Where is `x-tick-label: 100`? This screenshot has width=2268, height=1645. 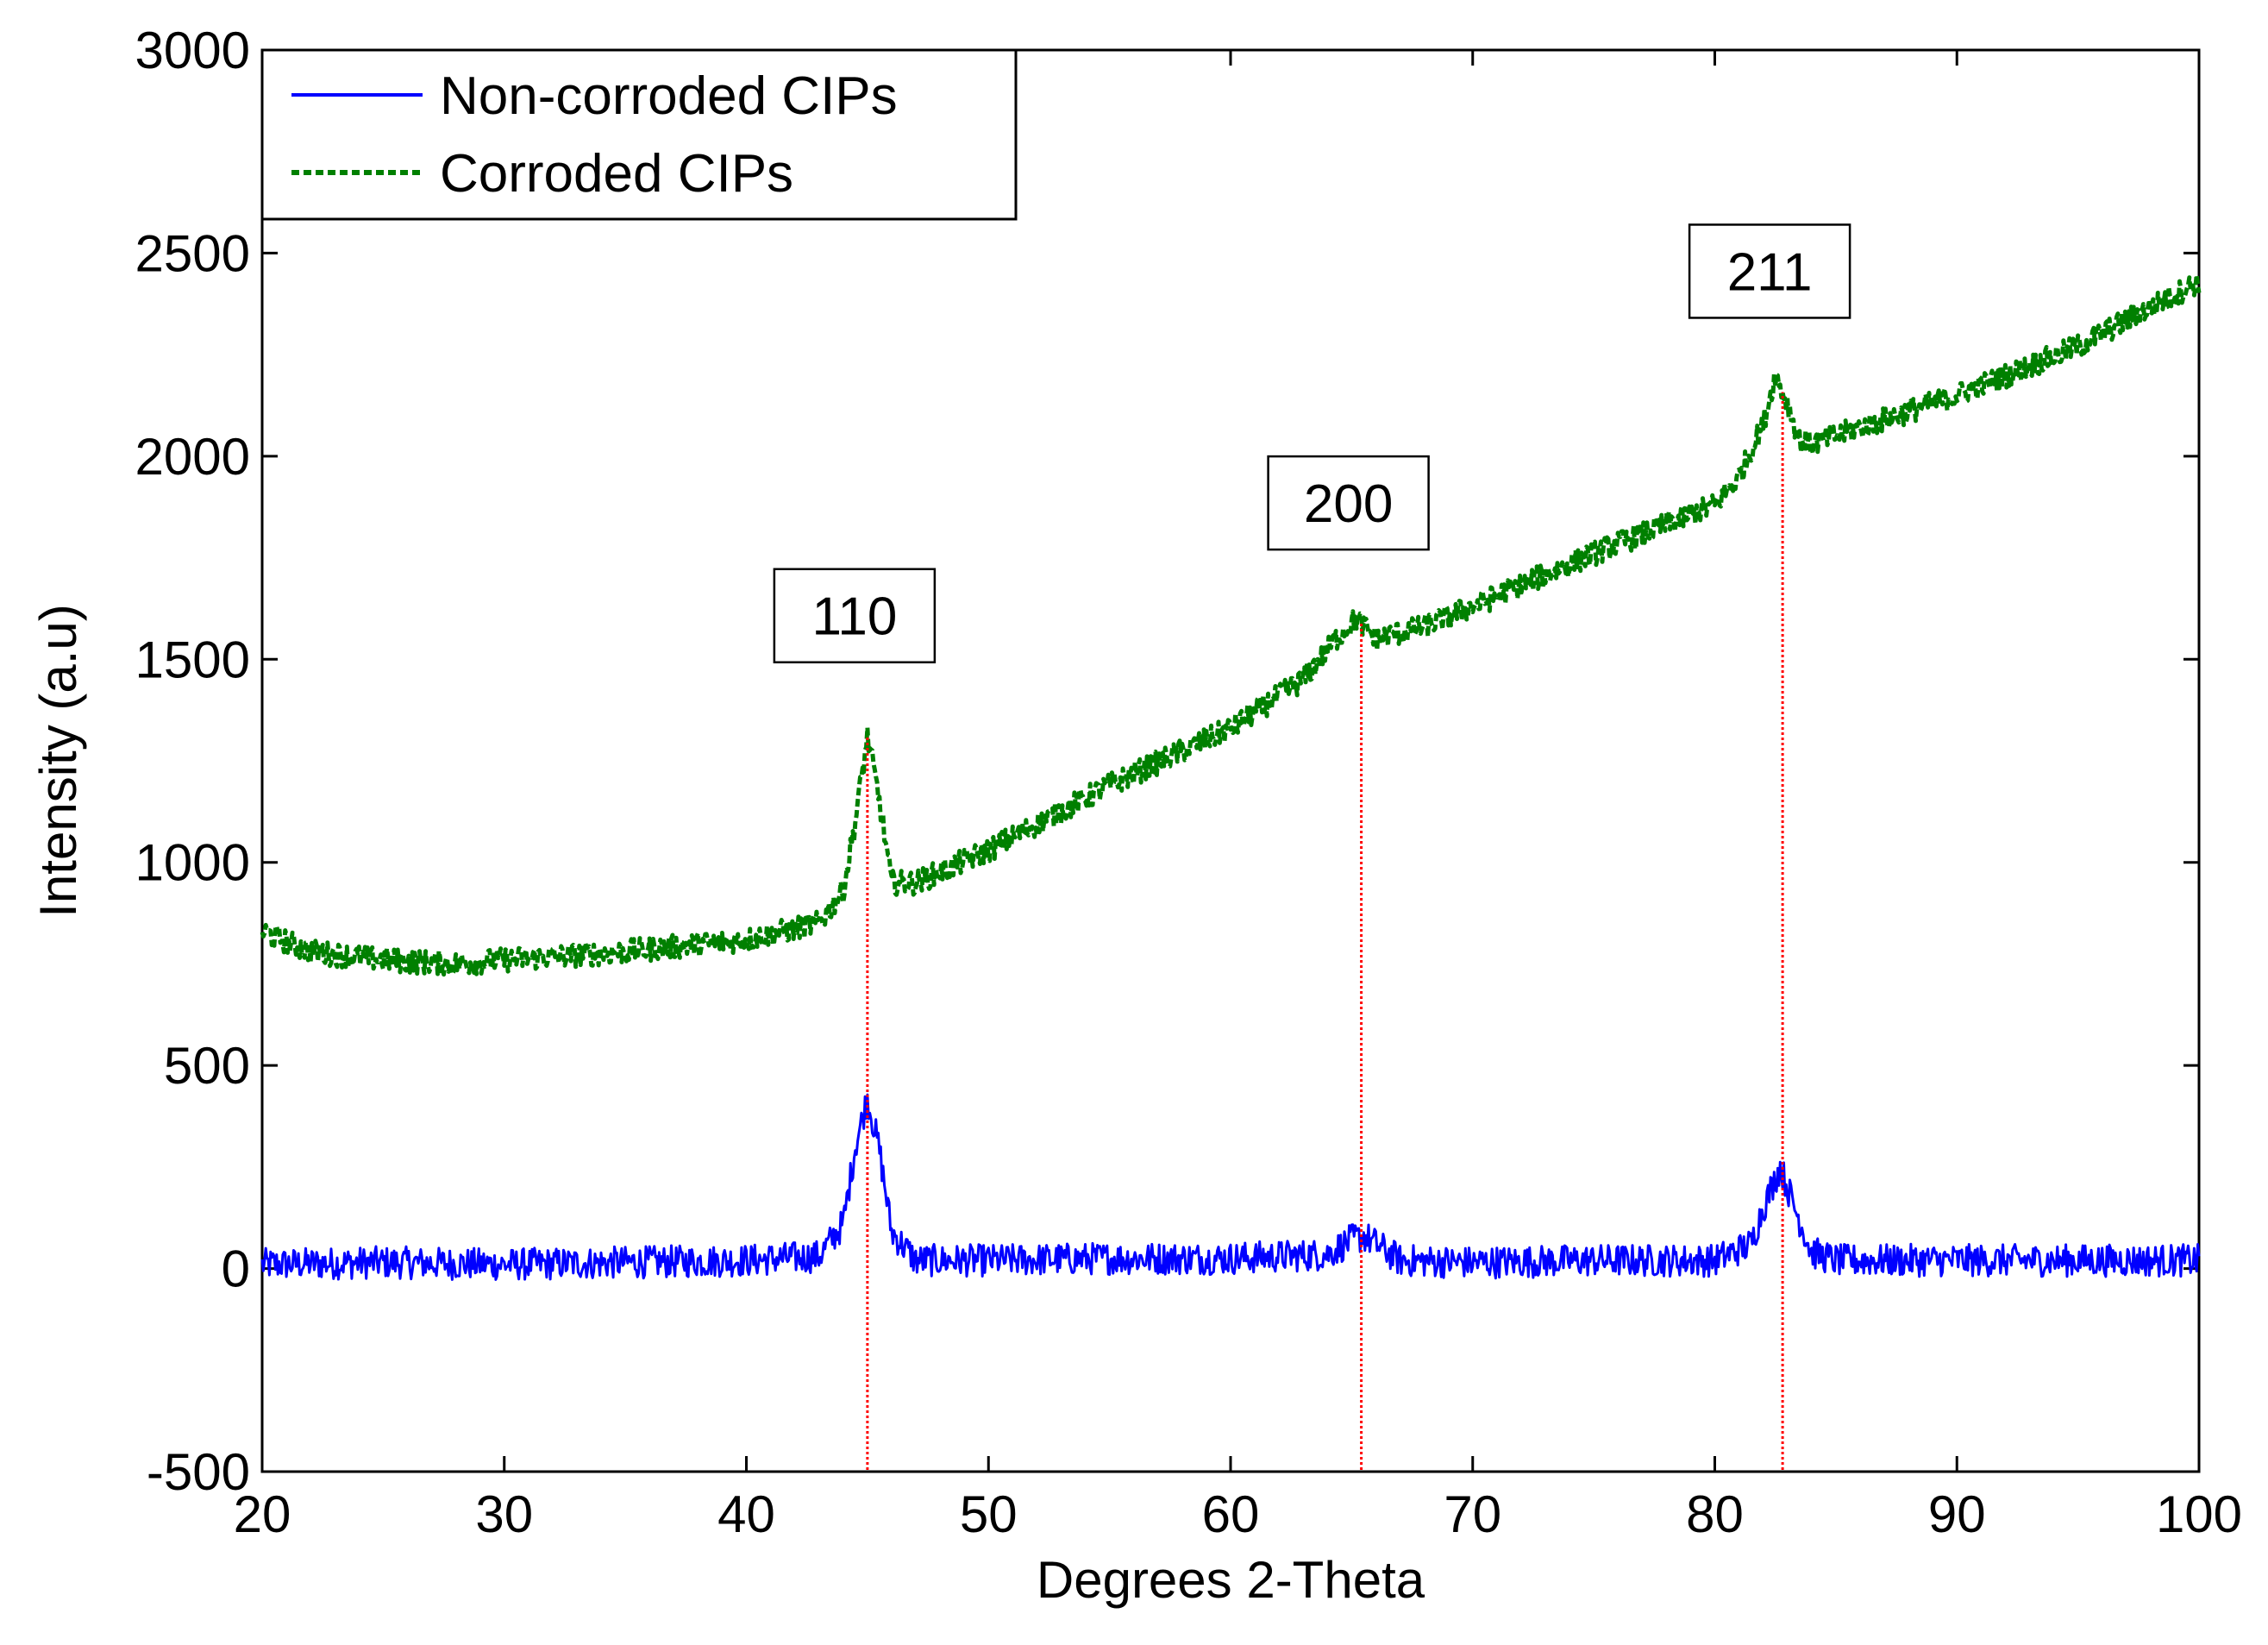 x-tick-label: 100 is located at coordinates (2199, 1514).